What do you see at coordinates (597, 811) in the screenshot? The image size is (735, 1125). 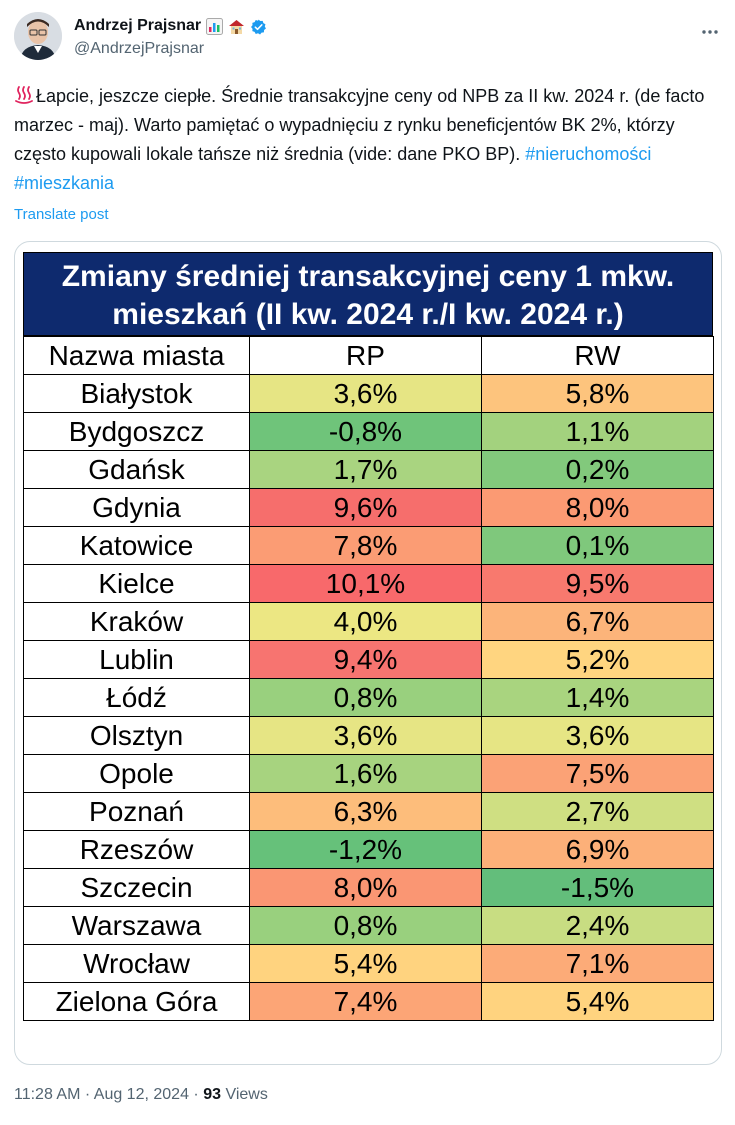 I see `rw-cell: 2,7%` at bounding box center [597, 811].